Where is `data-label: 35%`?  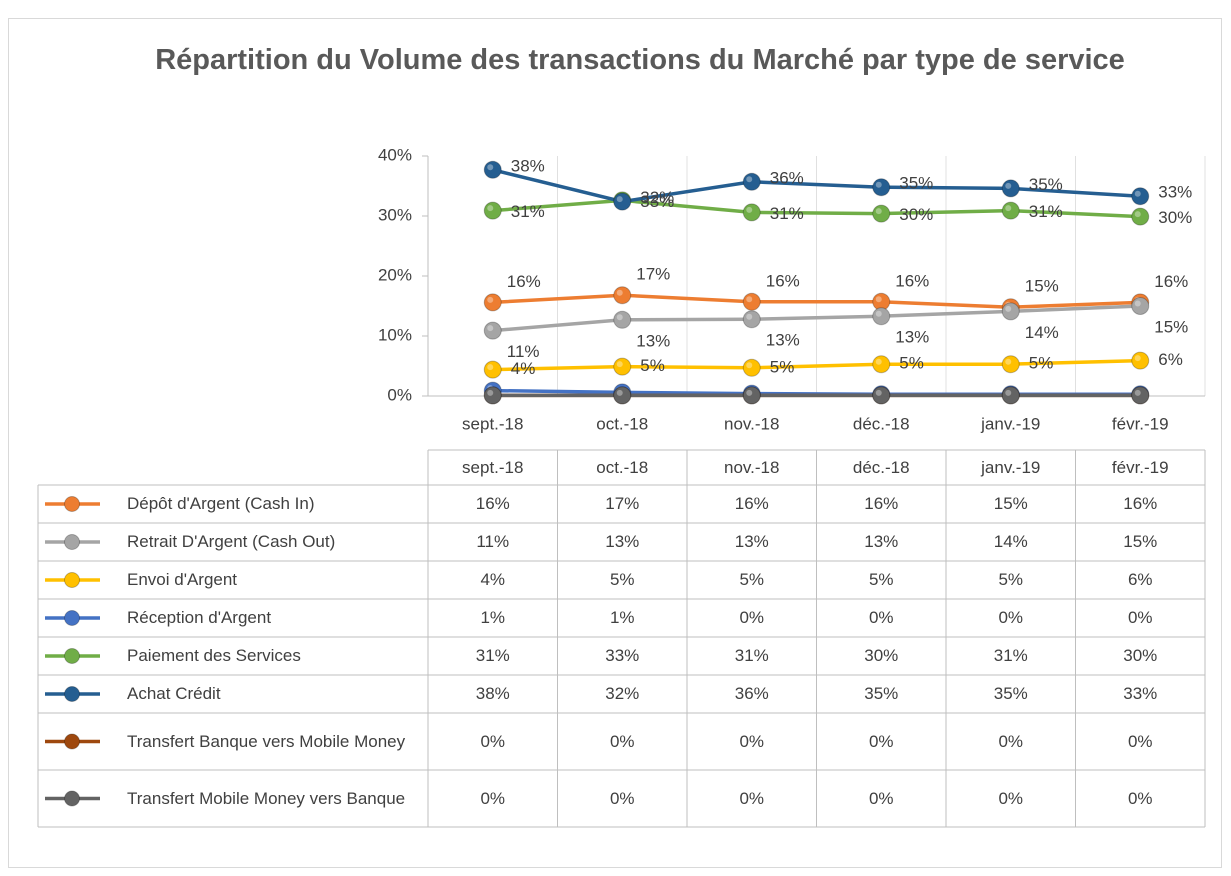 data-label: 35% is located at coordinates (916, 183).